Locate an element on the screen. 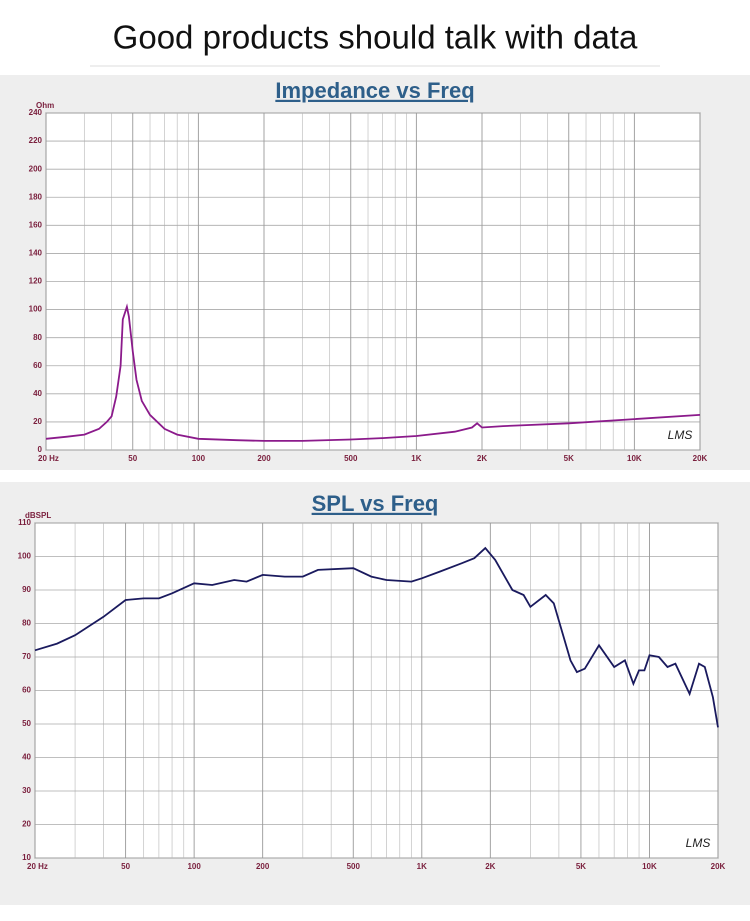  y-tick-label: 0 is located at coordinates (40, 449).